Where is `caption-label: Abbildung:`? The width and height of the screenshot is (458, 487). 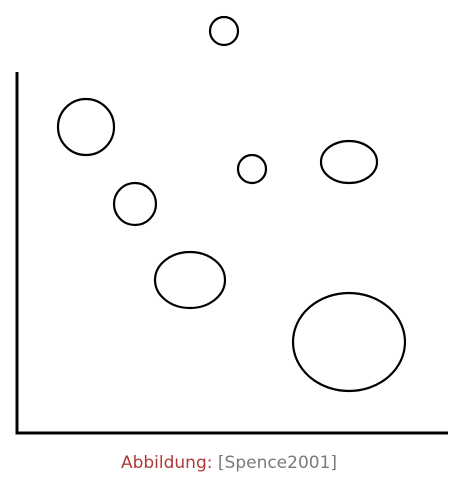 caption-label: Abbildung: is located at coordinates (166, 463).